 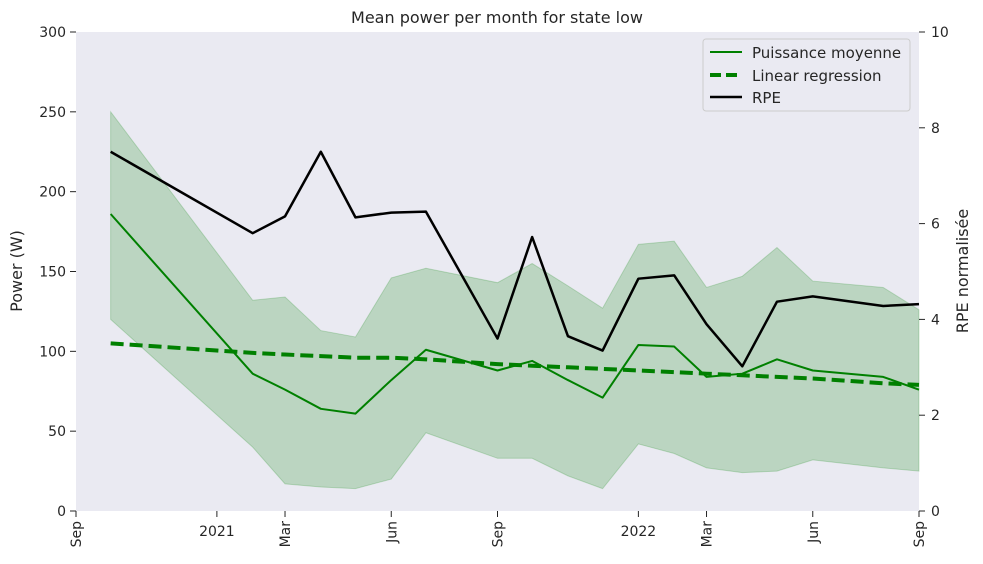 I want to click on y-tick-label: 0, so click(x=61, y=512).